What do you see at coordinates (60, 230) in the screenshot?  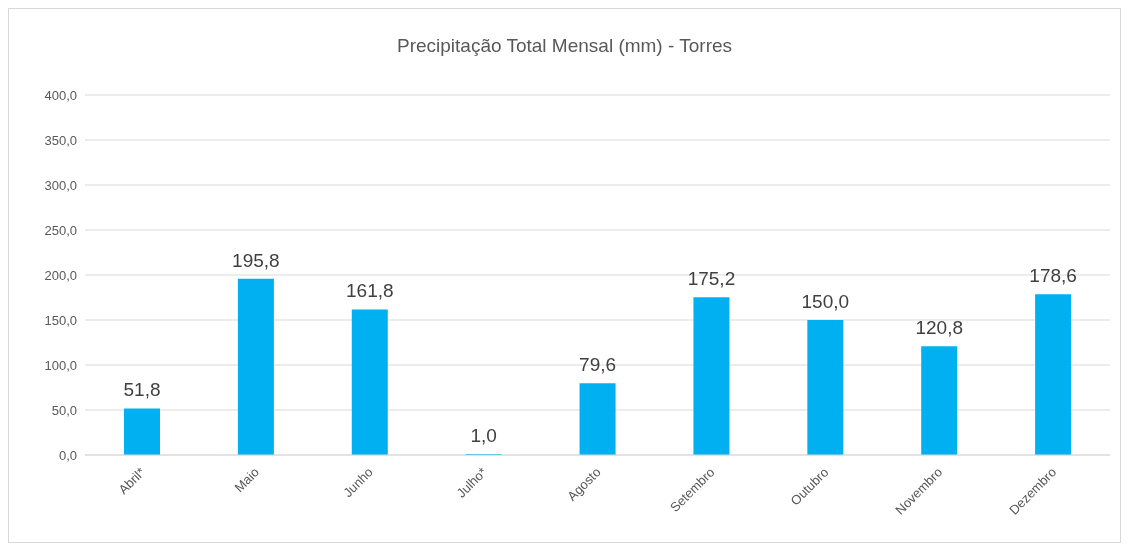 I see `y-tick-label: 250,0` at bounding box center [60, 230].